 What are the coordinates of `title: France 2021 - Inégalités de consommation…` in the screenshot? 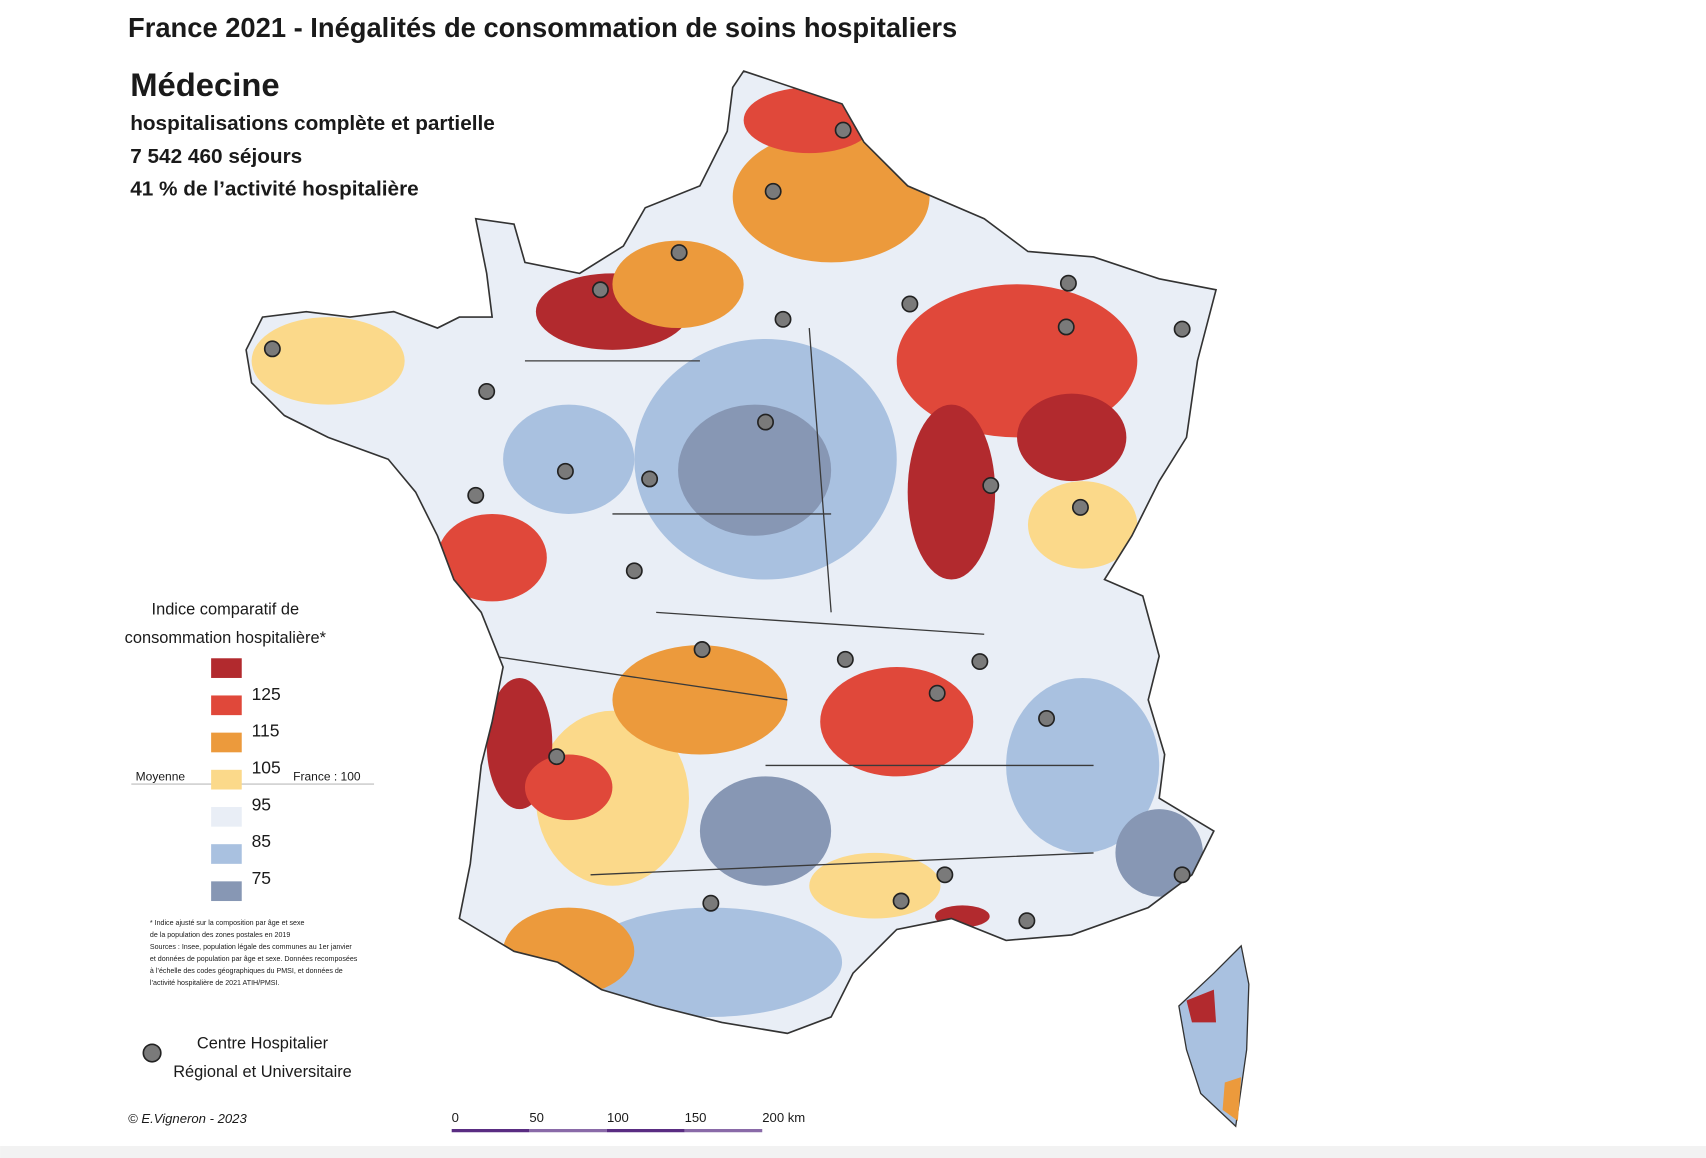 It's located at (542, 27).